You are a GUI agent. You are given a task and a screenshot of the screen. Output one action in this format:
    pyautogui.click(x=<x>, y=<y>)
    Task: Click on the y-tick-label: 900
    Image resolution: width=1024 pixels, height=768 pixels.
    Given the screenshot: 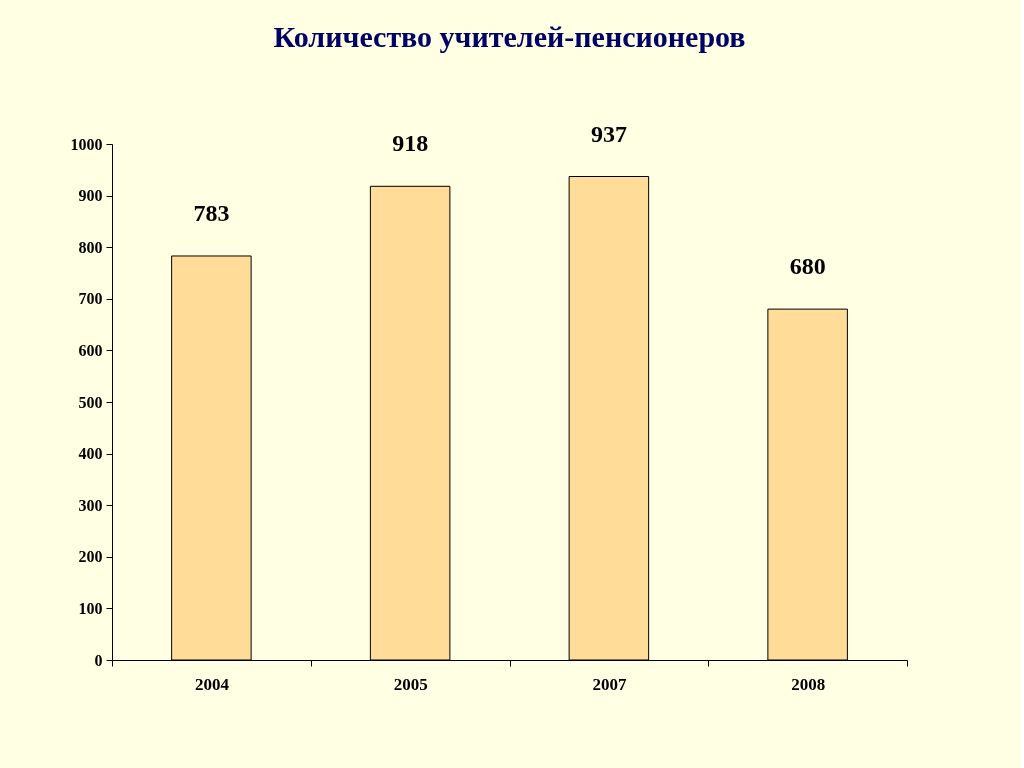 What is the action you would take?
    pyautogui.click(x=90, y=196)
    